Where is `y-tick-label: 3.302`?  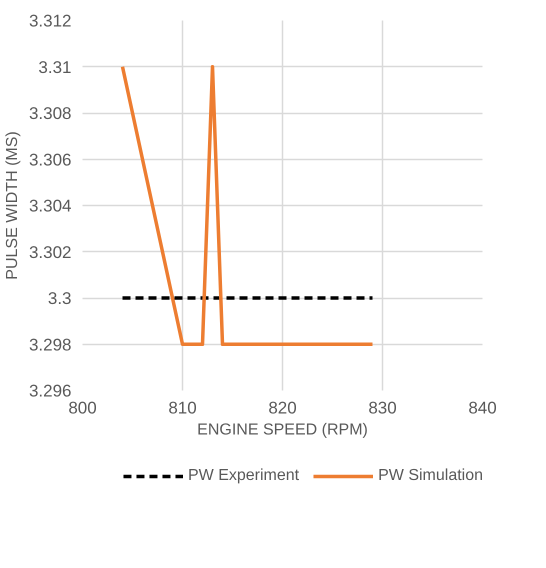 y-tick-label: 3.302 is located at coordinates (50, 252).